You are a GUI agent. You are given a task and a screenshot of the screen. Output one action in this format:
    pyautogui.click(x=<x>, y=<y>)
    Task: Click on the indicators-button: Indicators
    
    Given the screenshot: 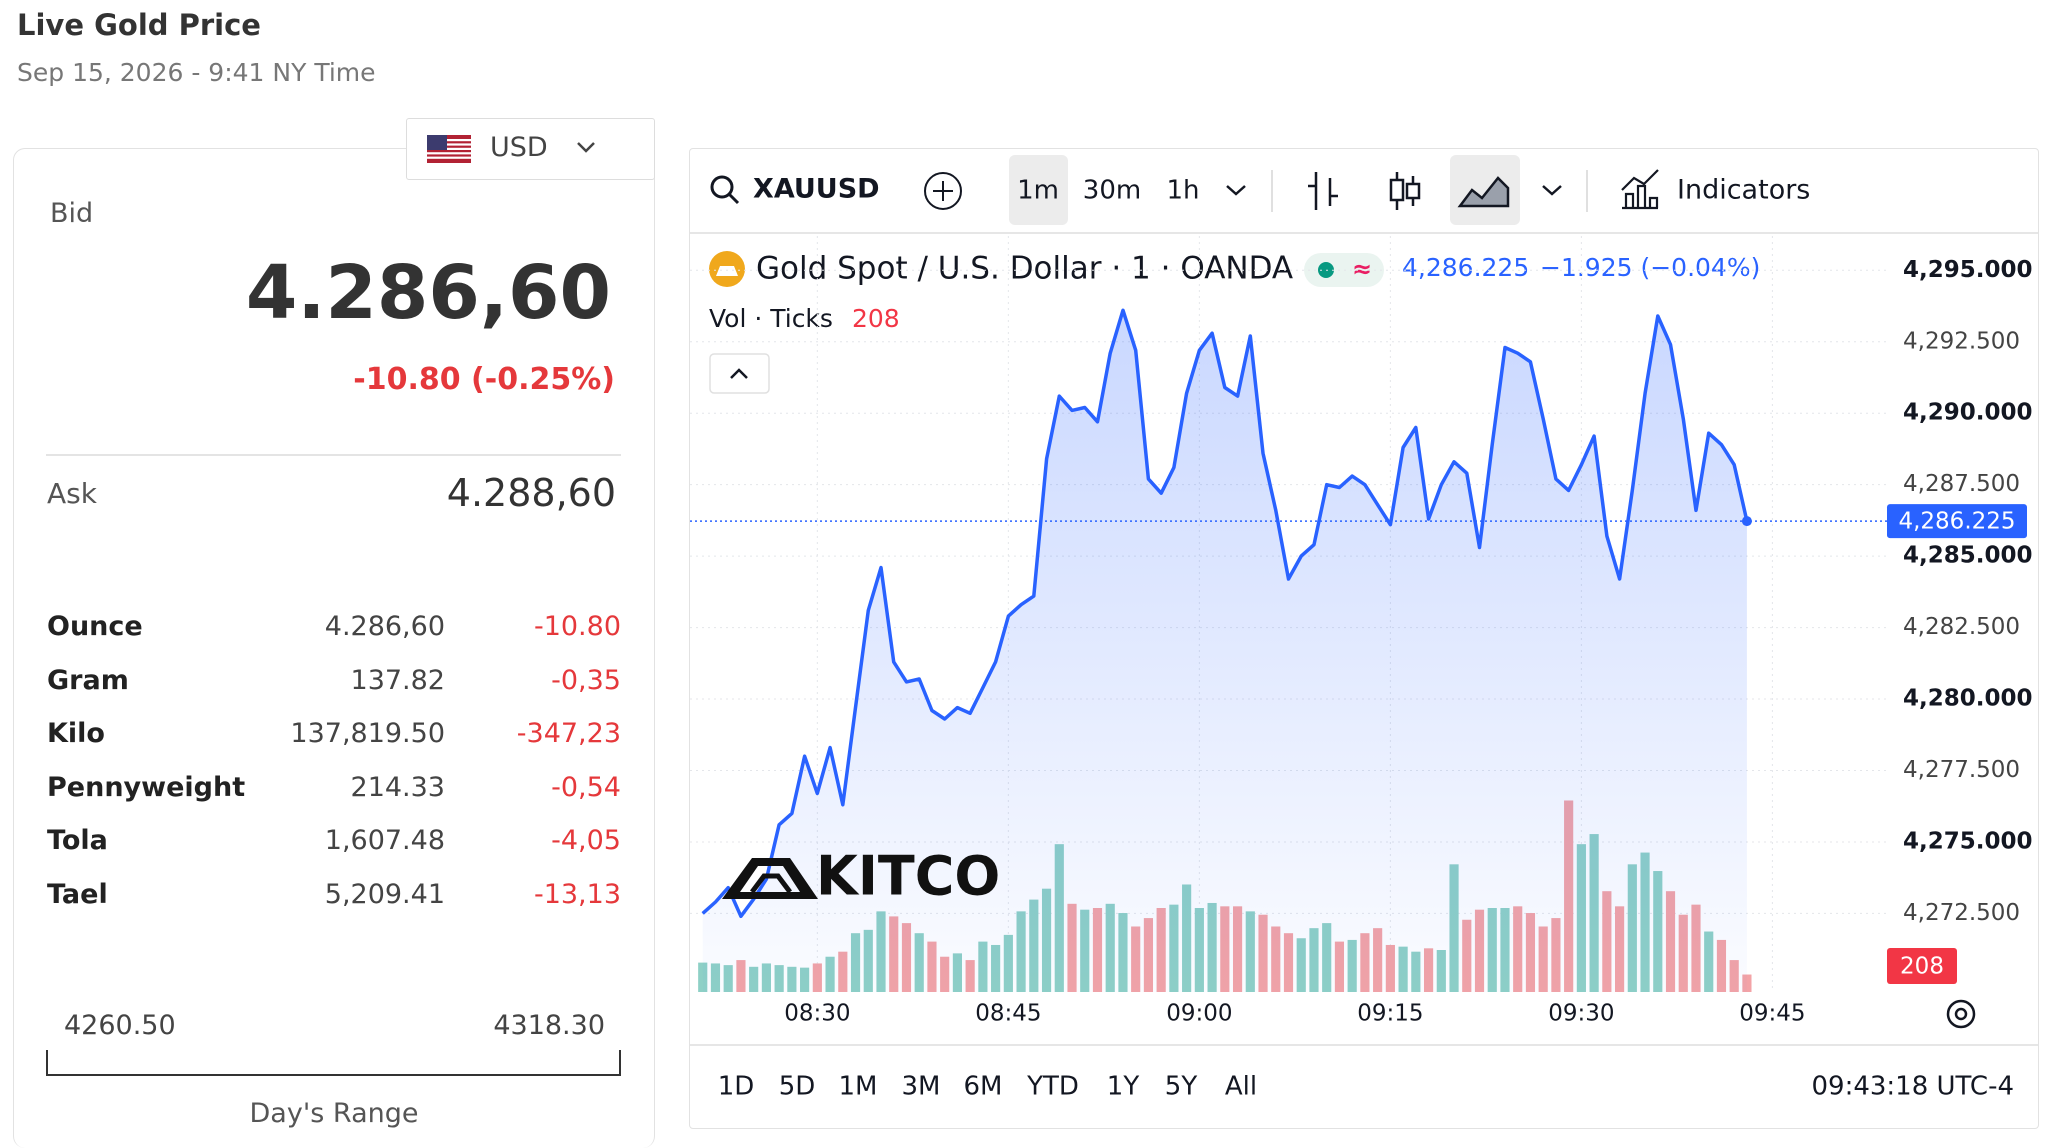 What is the action you would take?
    pyautogui.click(x=1743, y=190)
    